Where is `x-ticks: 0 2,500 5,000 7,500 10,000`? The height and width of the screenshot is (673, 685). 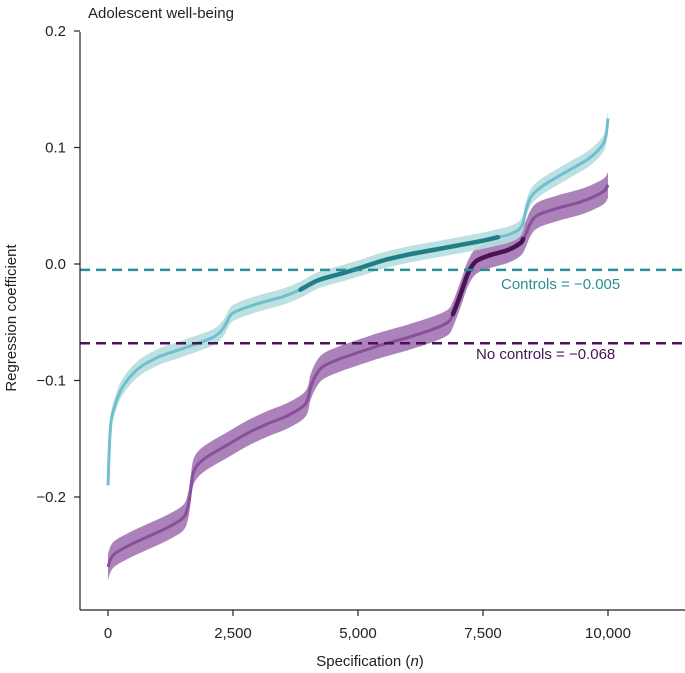
x-ticks: 0 2,500 5,000 7,500 10,000 is located at coordinates (367, 626).